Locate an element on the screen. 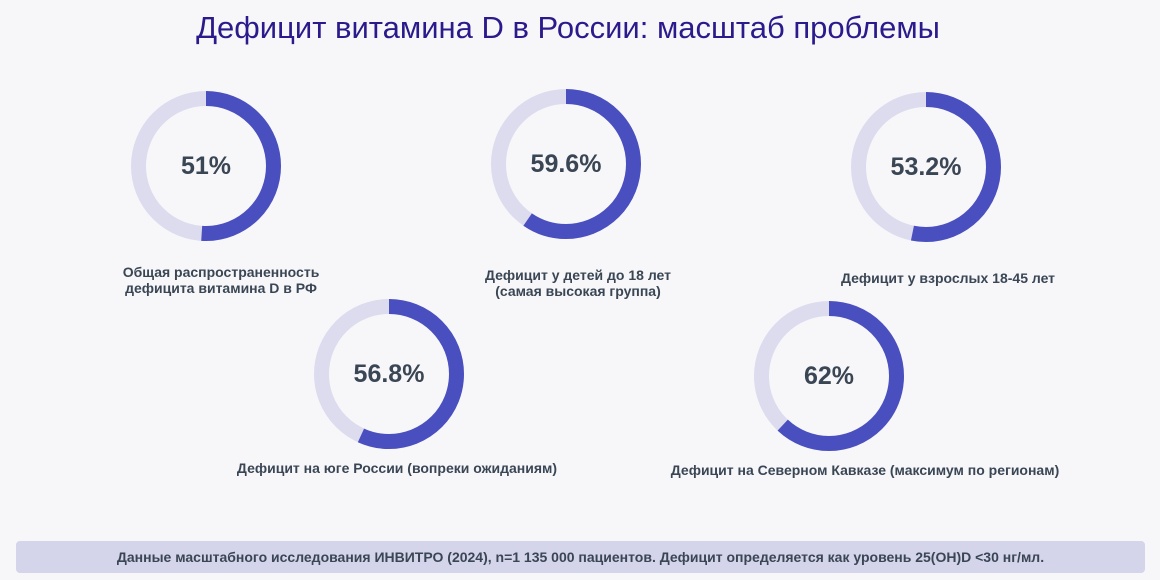 This screenshot has height=580, width=1160. donut-label-adults: Дефицит у взрослых 18-45 лет is located at coordinates (948, 278).